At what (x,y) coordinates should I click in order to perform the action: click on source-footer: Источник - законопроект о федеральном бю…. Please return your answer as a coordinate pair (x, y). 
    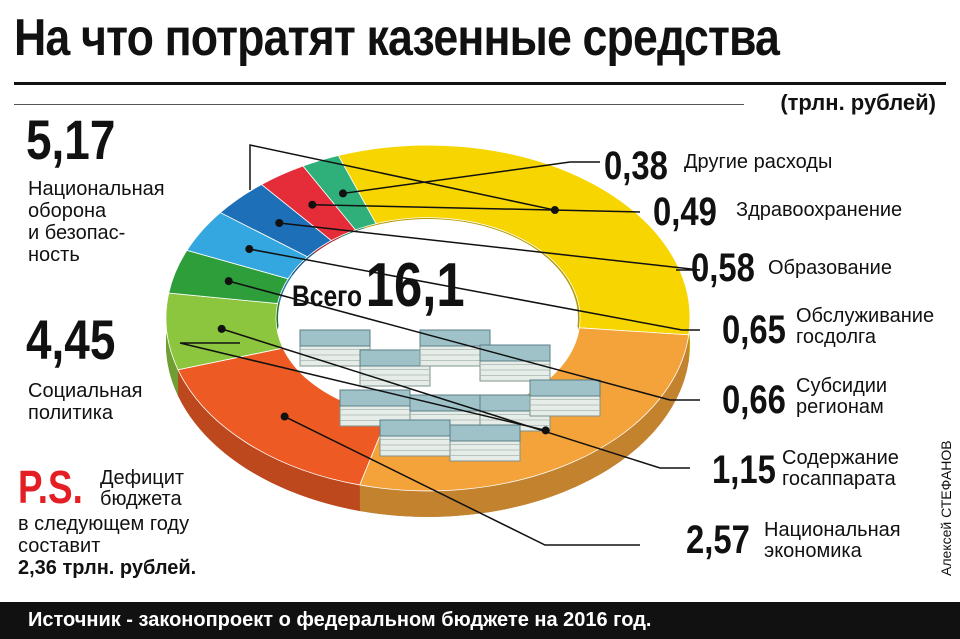
    Looking at the image, I should click on (480, 620).